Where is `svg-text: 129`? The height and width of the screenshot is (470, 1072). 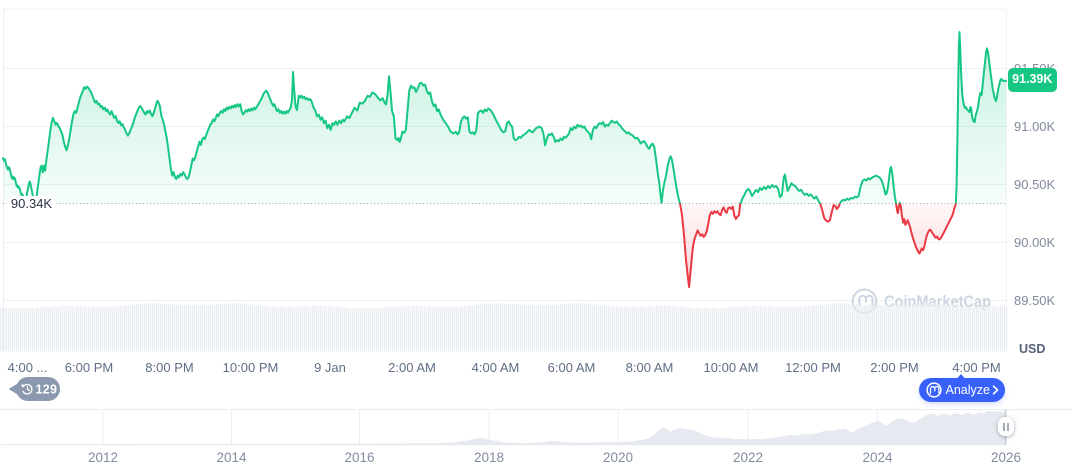
svg-text: 129 is located at coordinates (47, 390).